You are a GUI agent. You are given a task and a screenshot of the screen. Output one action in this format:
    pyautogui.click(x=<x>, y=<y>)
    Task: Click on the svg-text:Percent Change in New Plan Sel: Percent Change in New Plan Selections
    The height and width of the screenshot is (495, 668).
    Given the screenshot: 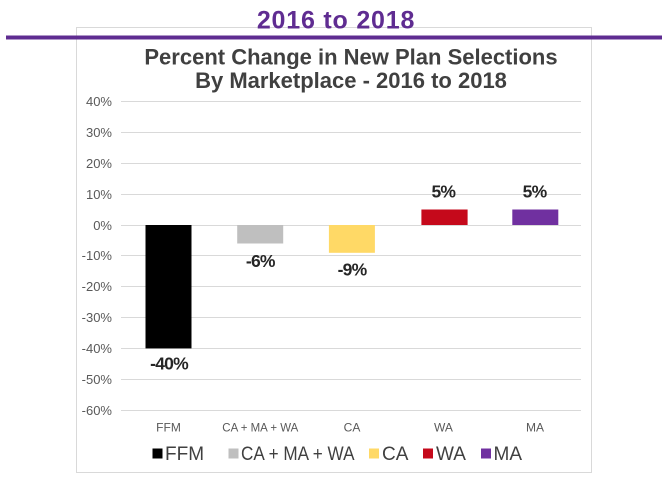 What is the action you would take?
    pyautogui.click(x=350, y=57)
    